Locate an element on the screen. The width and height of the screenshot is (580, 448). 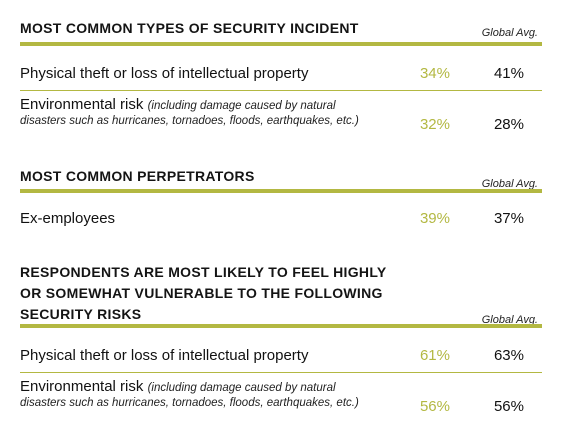
global-value: 63% is located at coordinates (508, 355).